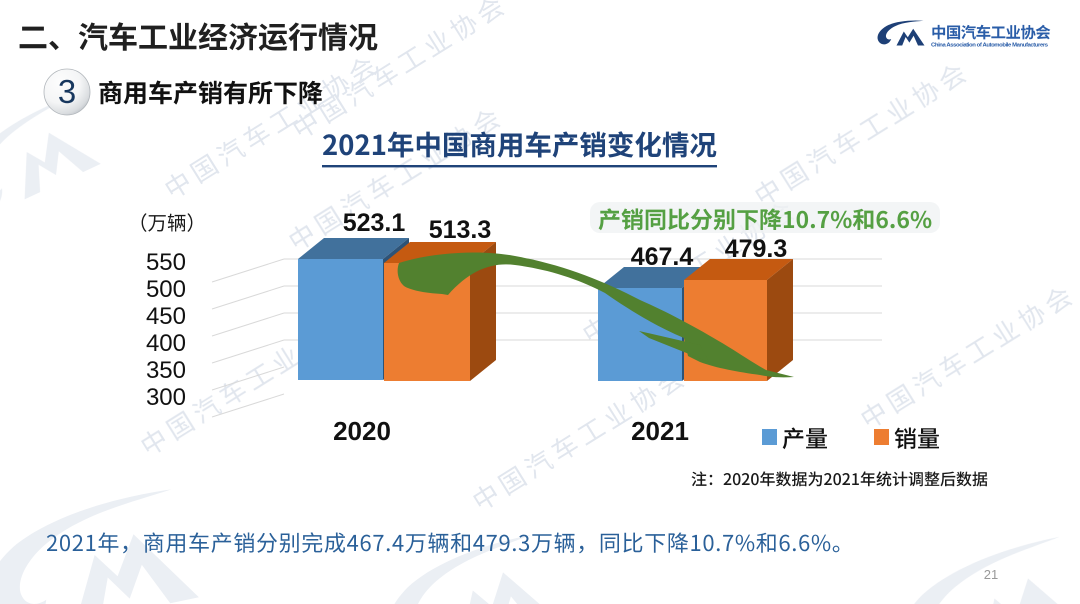 The height and width of the screenshot is (604, 1080). What do you see at coordinates (166, 370) in the screenshot?
I see `svg-text: 350` at bounding box center [166, 370].